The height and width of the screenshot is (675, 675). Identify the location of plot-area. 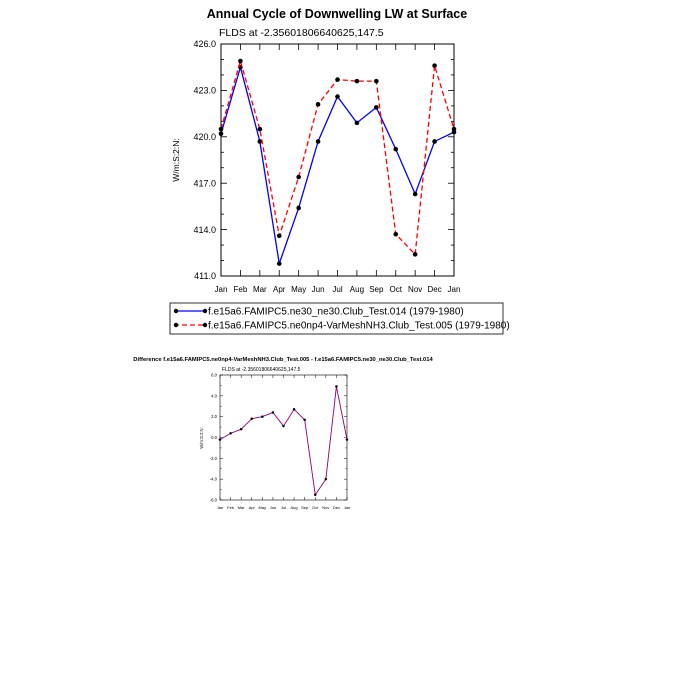
(283, 437).